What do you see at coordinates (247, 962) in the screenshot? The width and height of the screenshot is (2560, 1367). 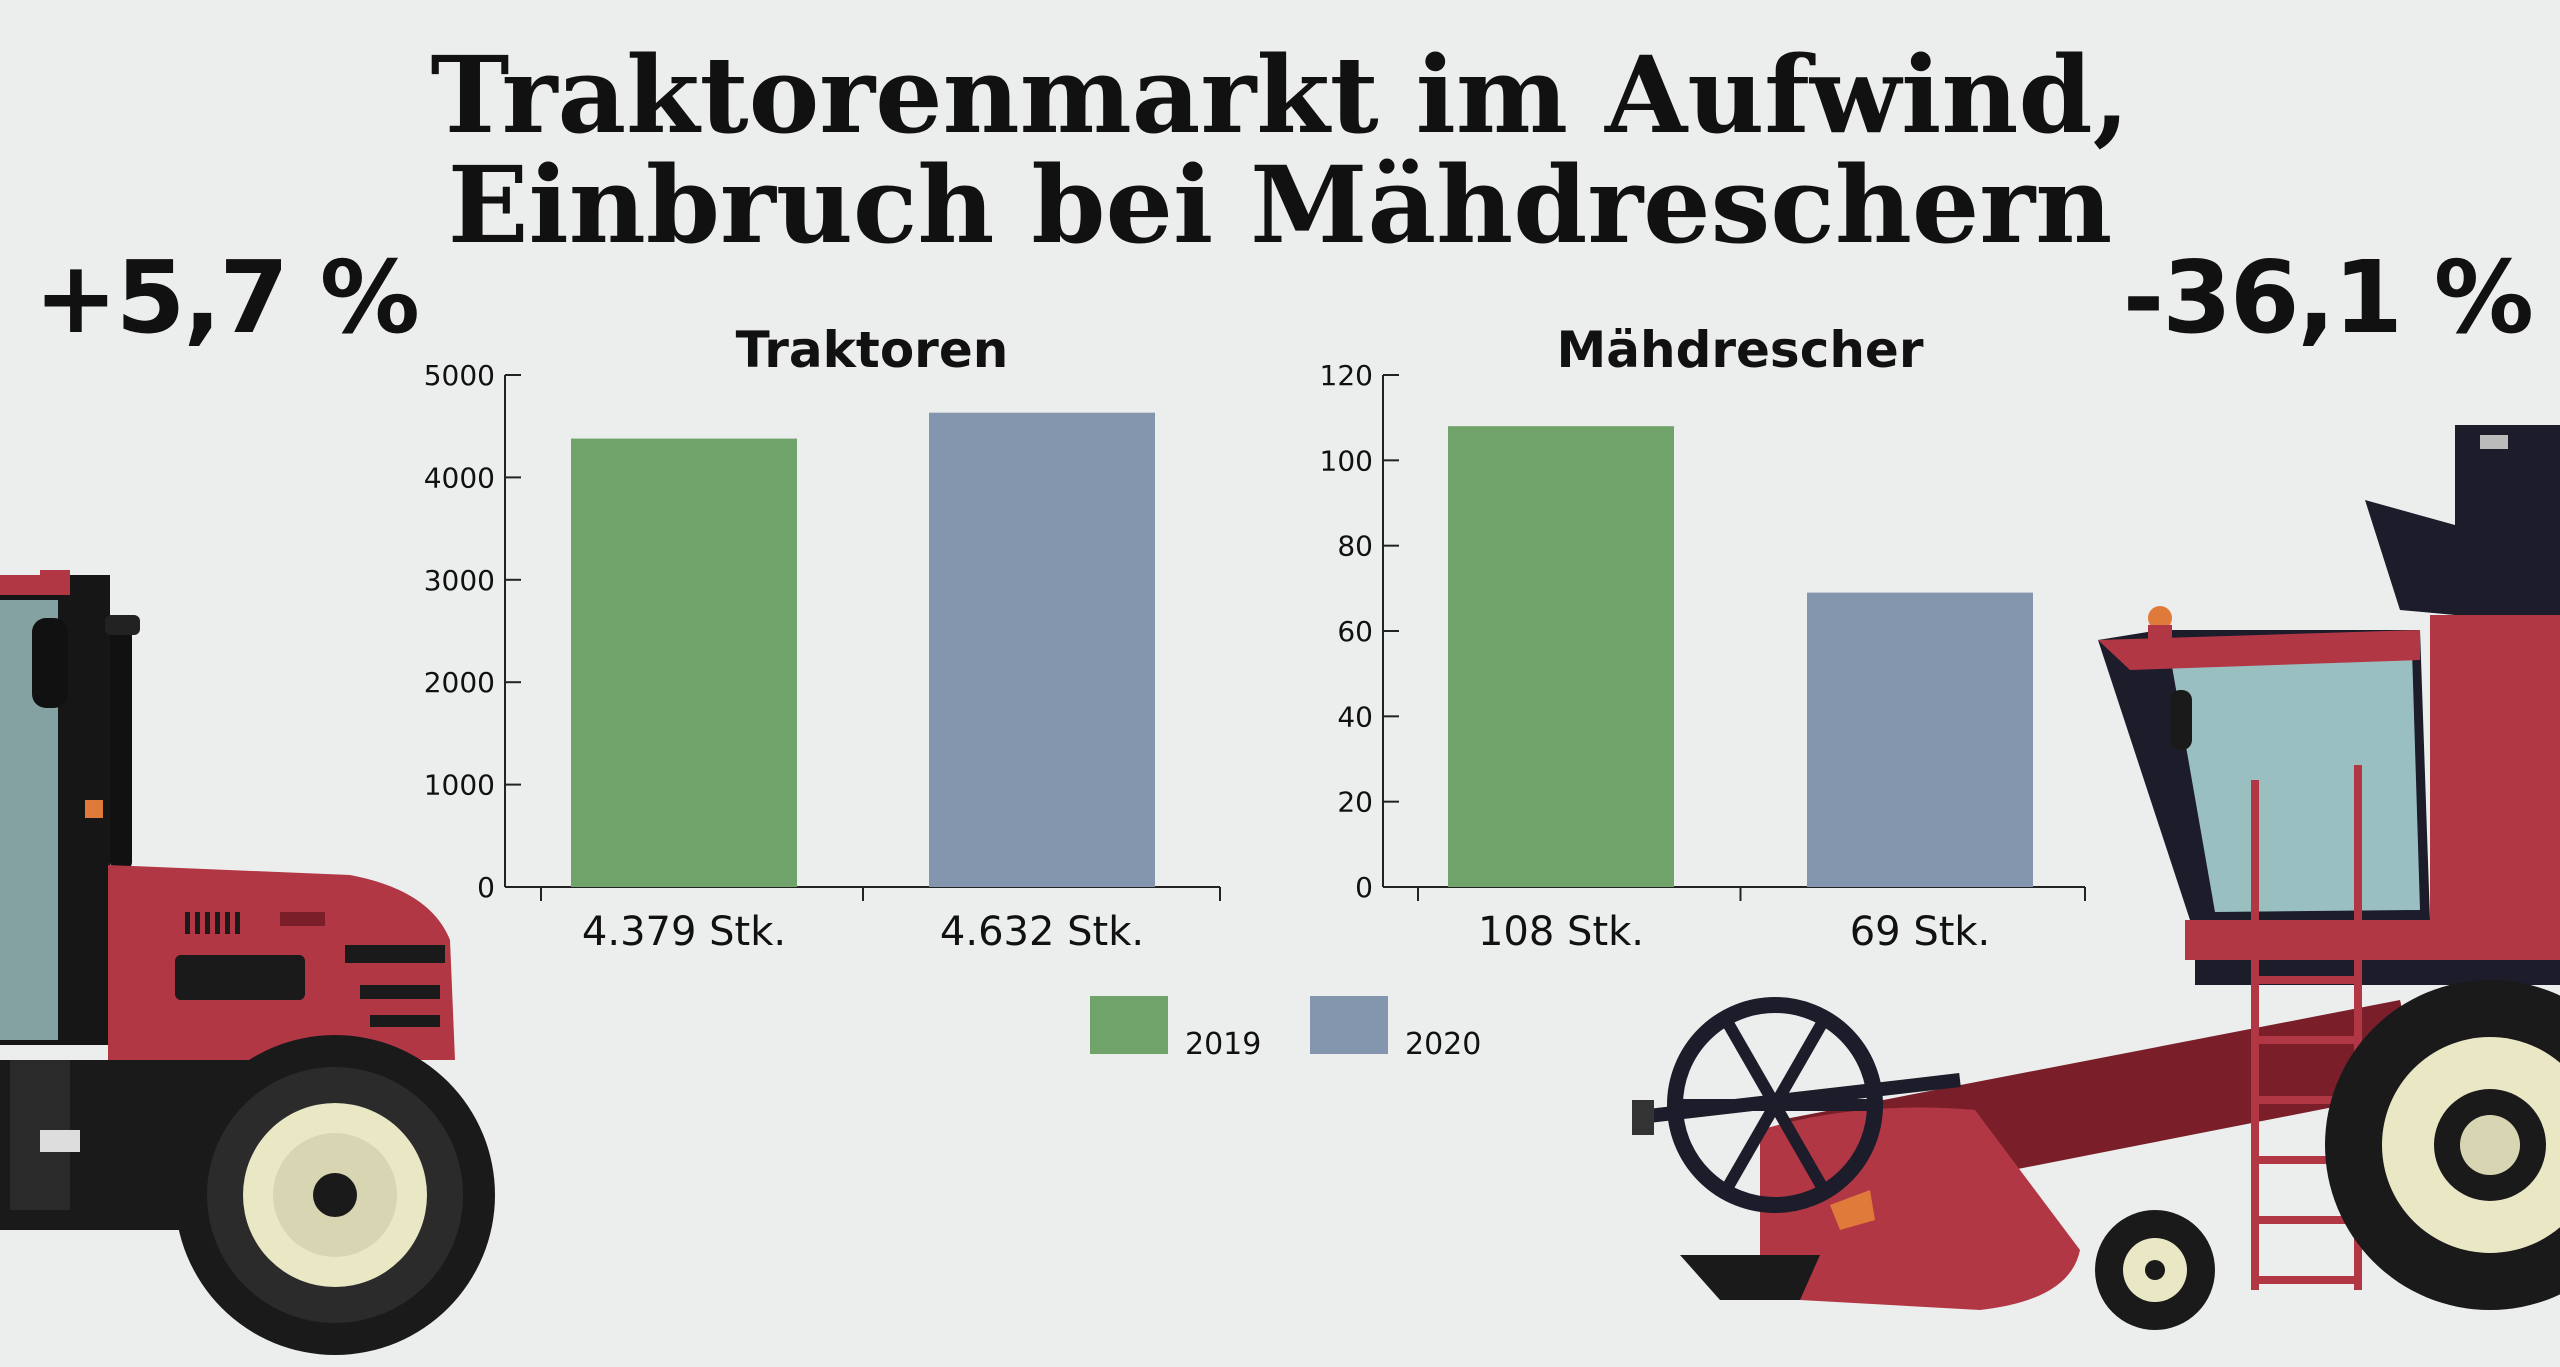 I see `tractor-illustration` at bounding box center [247, 962].